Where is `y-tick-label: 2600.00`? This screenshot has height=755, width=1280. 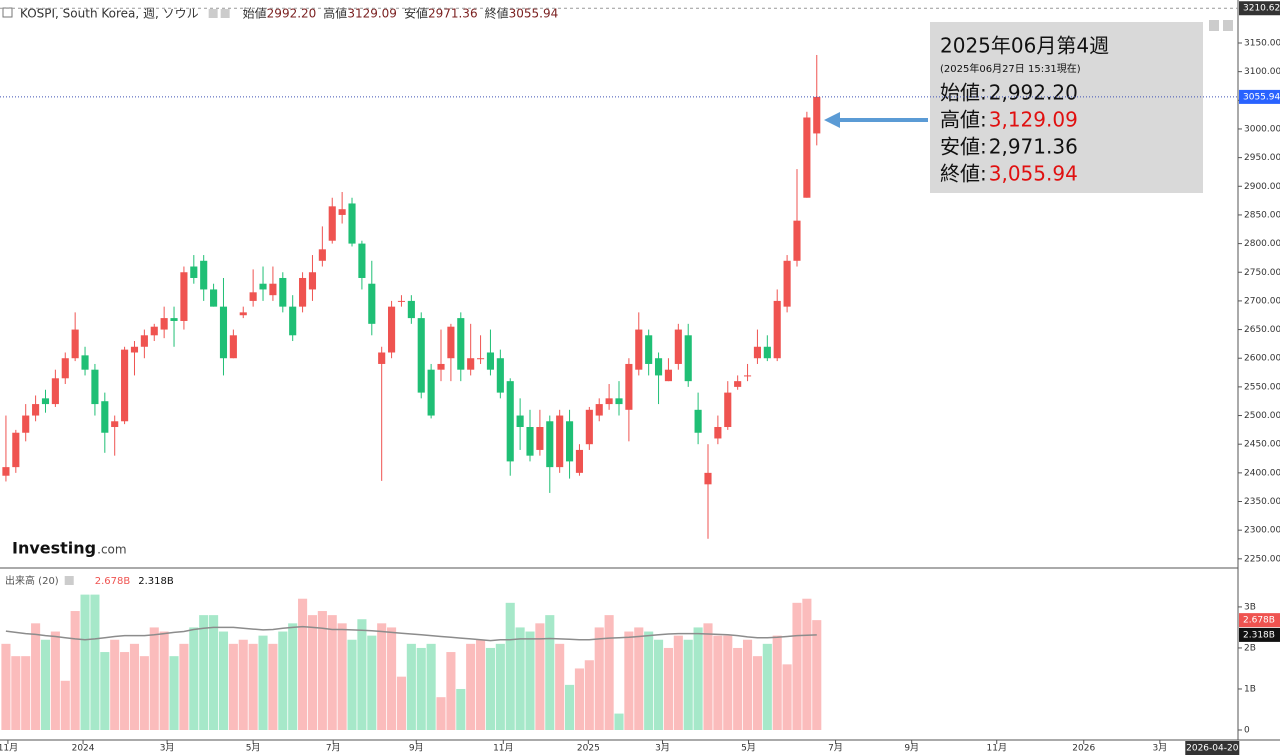
y-tick-label: 2600.00 is located at coordinates (1262, 359).